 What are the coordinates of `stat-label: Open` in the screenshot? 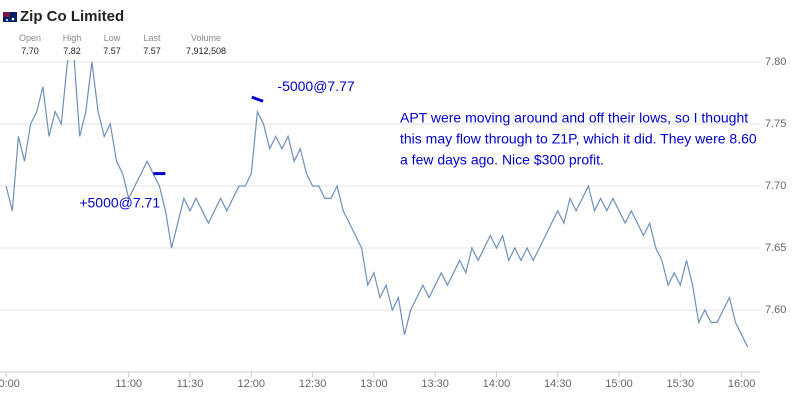 It's located at (30, 38).